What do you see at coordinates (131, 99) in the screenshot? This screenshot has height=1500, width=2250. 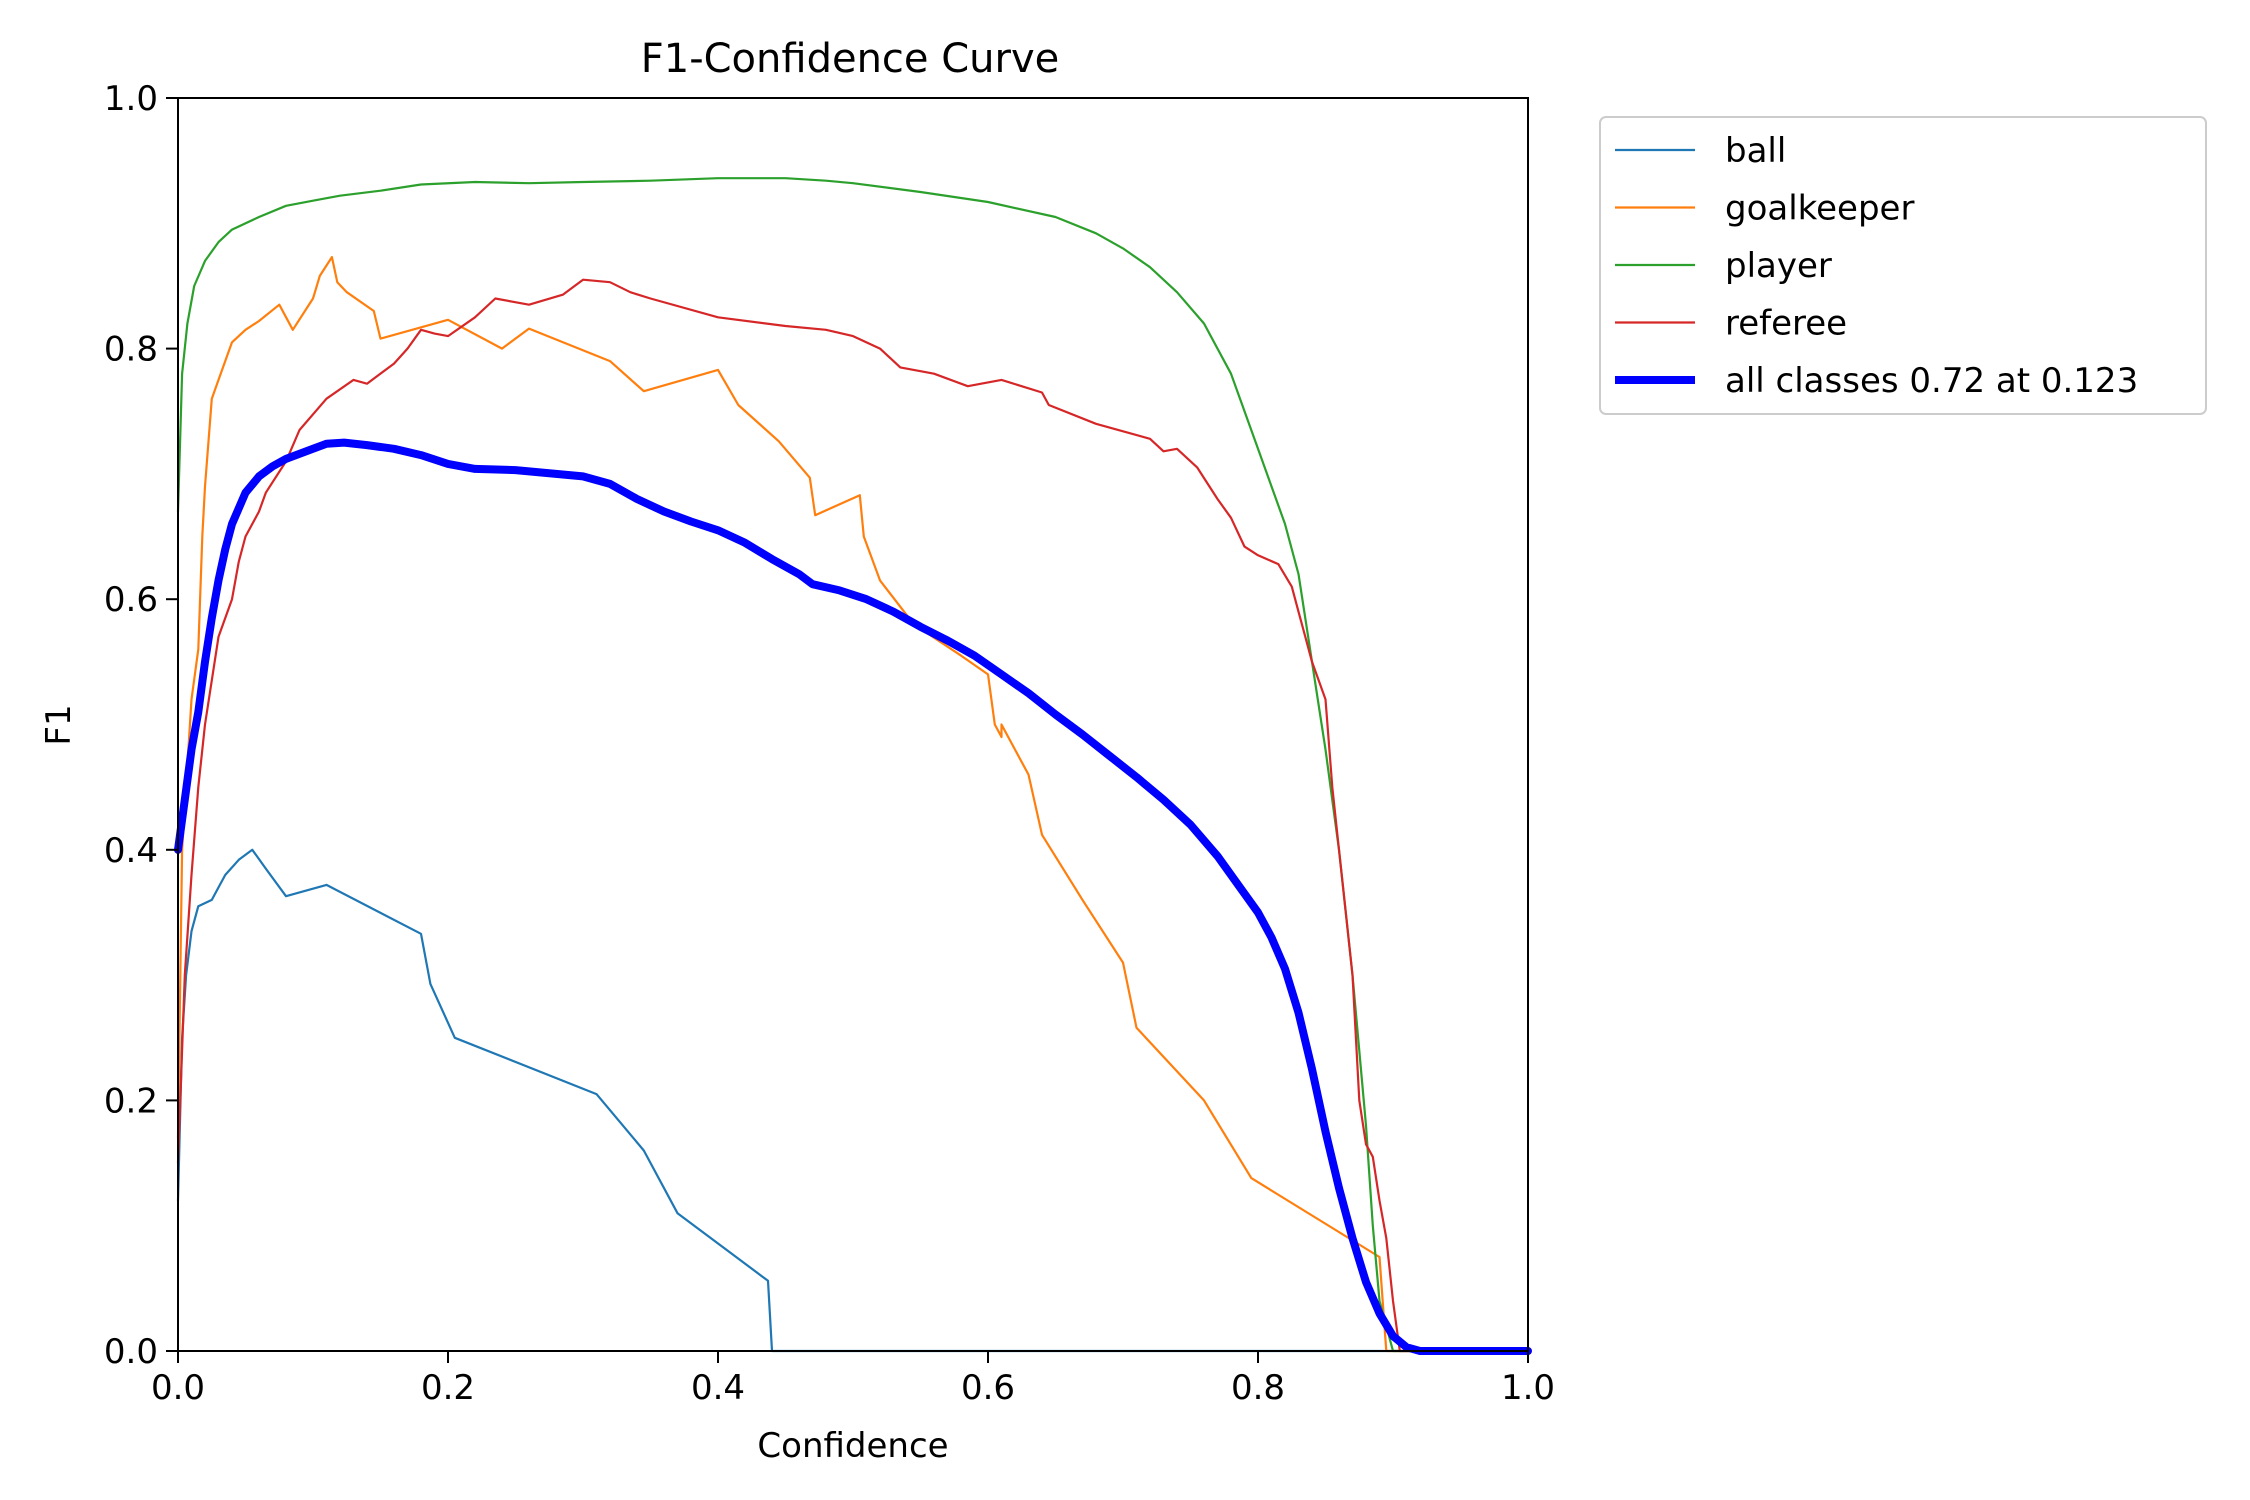 I see `y-tick-label: 1.0` at bounding box center [131, 99].